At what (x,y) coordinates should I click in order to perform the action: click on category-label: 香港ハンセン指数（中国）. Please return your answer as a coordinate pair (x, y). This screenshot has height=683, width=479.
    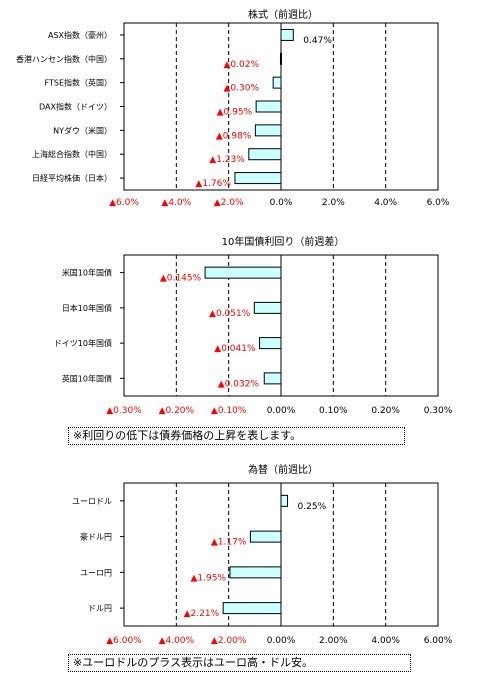
    Looking at the image, I should click on (64, 59).